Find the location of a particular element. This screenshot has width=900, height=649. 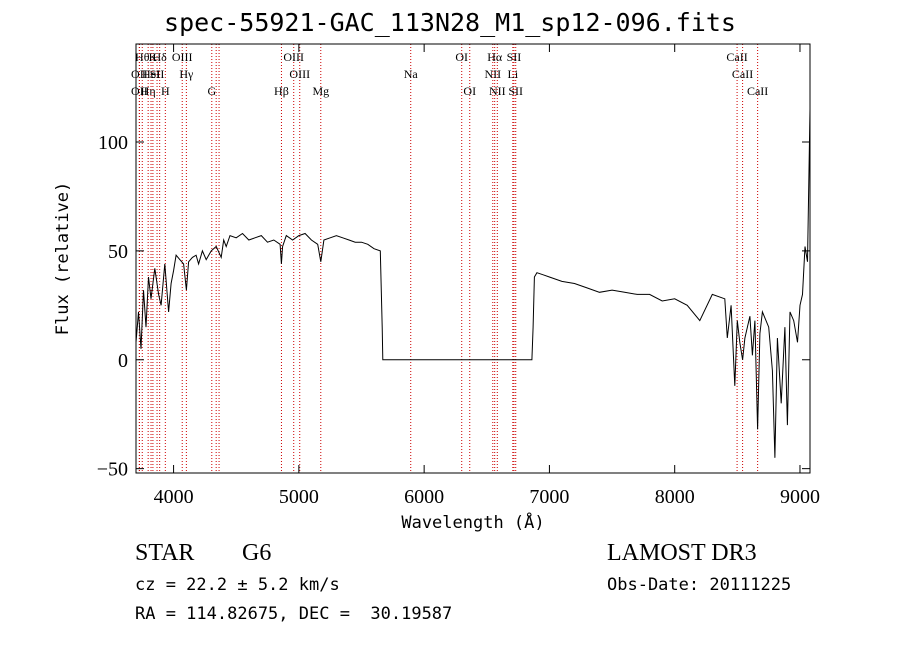

y-axis-label: Flux (relative) is located at coordinates (63, 259).